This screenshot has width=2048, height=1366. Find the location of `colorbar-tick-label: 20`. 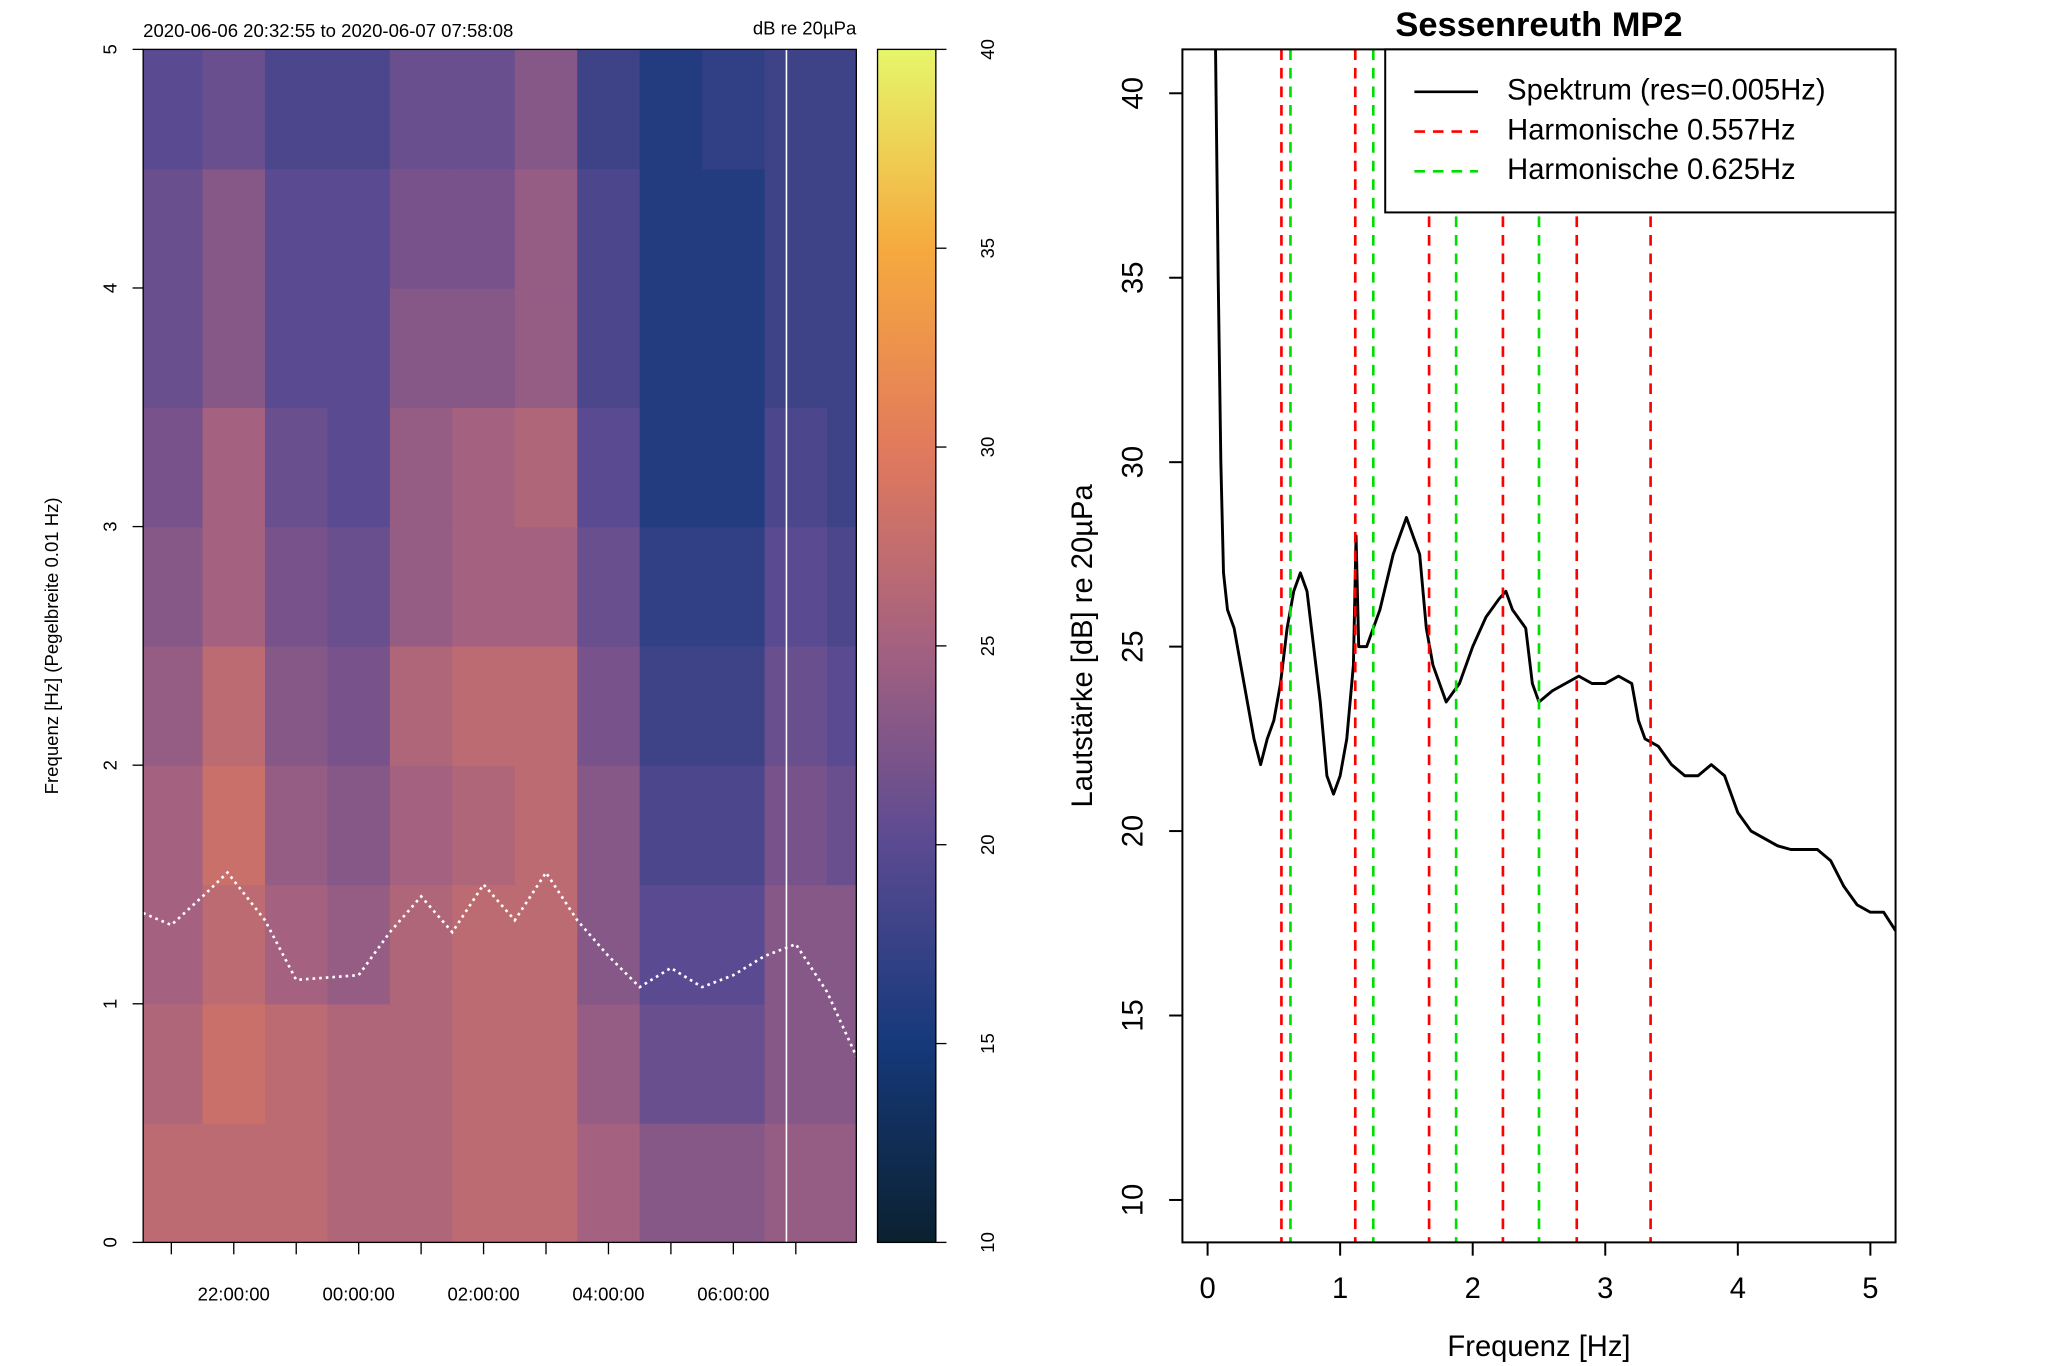

colorbar-tick-label: 20 is located at coordinates (987, 844).